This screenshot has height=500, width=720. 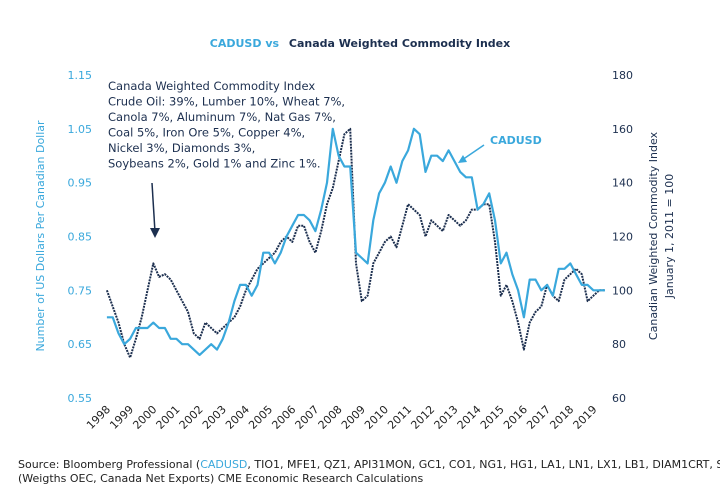 I want to click on y-tick-label: 0.95, so click(x=80, y=183).